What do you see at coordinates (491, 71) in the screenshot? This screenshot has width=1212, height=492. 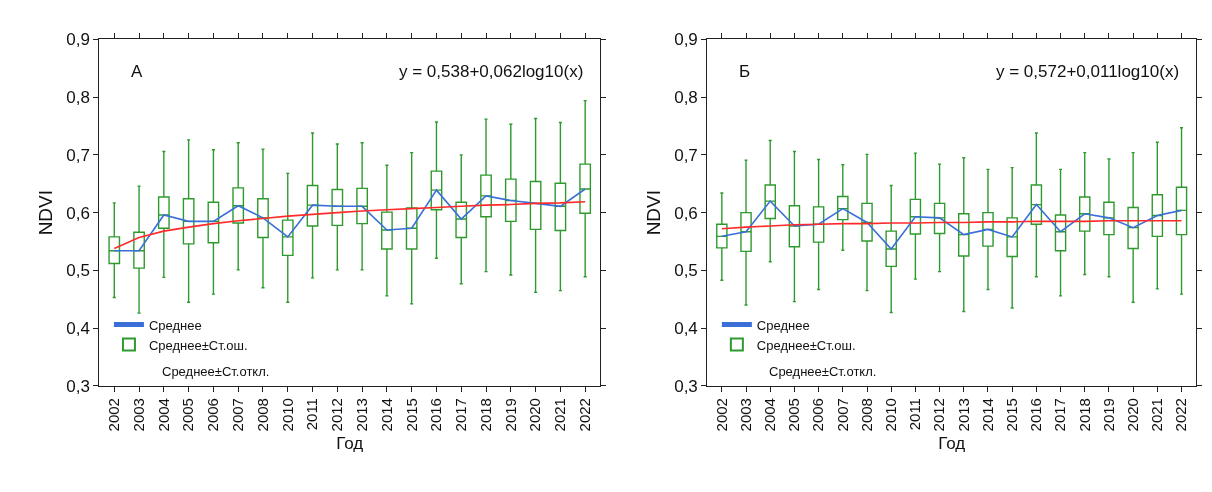 I see `annotation: y = 0,538+0,062log10(x)` at bounding box center [491, 71].